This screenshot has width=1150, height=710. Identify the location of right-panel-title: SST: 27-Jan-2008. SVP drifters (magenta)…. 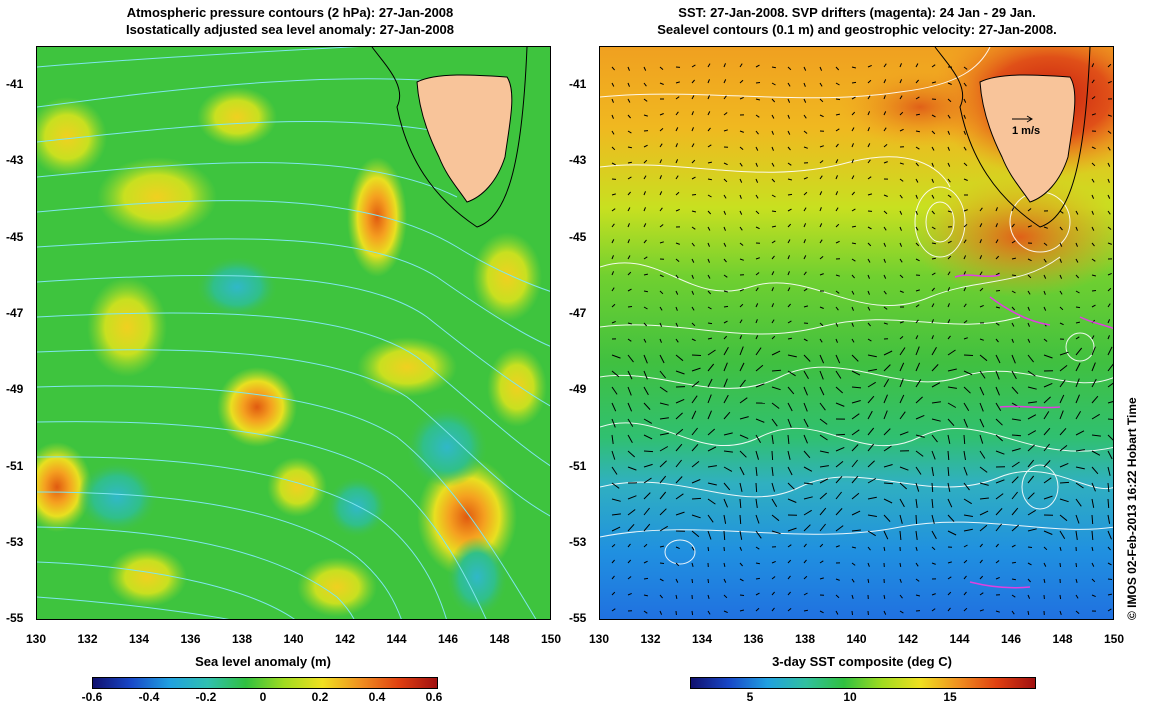
(857, 21).